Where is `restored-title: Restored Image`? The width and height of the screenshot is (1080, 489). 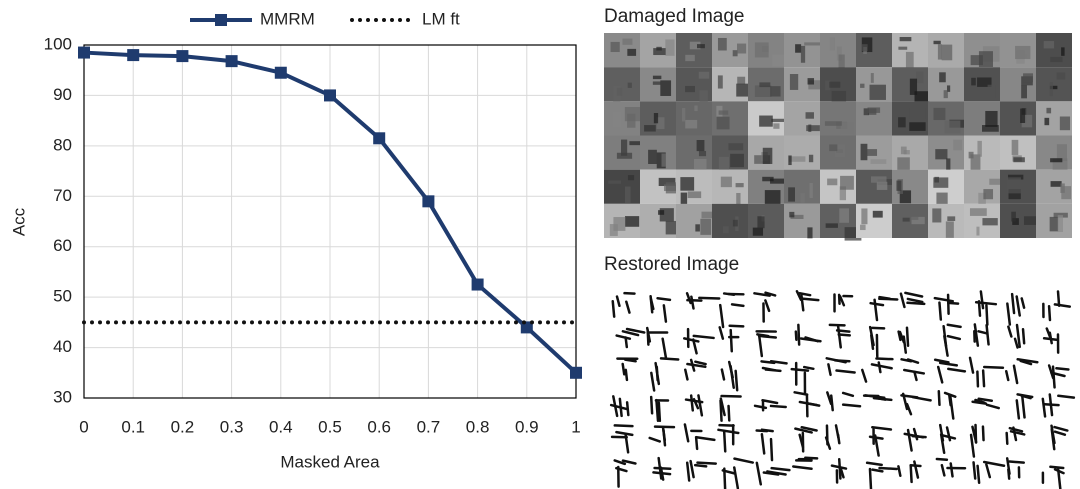 restored-title: Restored Image is located at coordinates (671, 264).